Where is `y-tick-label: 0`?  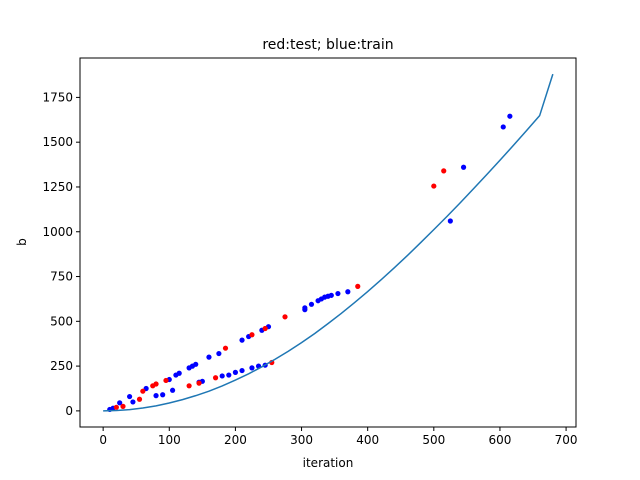 y-tick-label: 0 is located at coordinates (69, 411).